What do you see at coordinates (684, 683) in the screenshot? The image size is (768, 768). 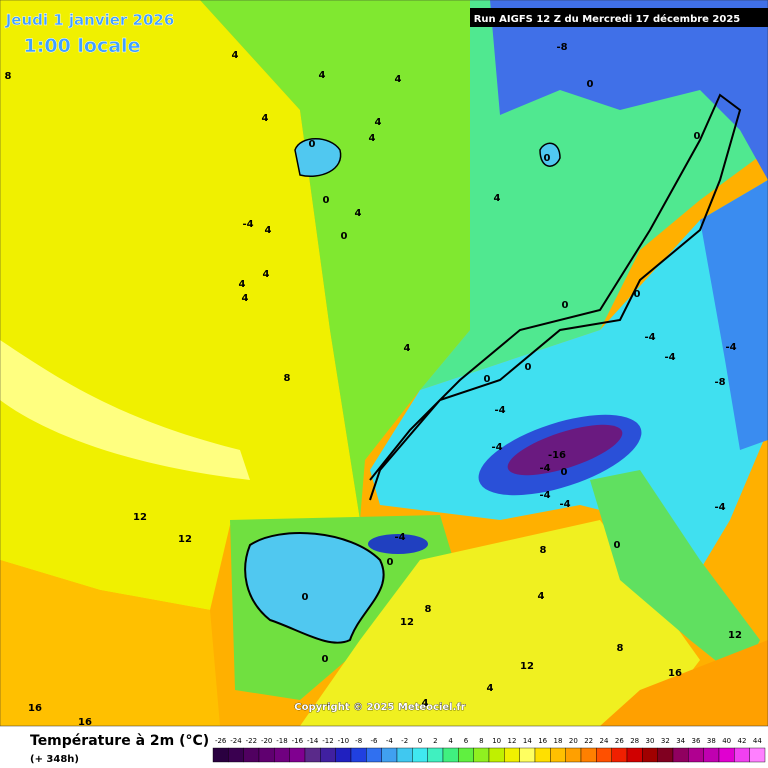 I see `temp-zone-orange-east` at bounding box center [684, 683].